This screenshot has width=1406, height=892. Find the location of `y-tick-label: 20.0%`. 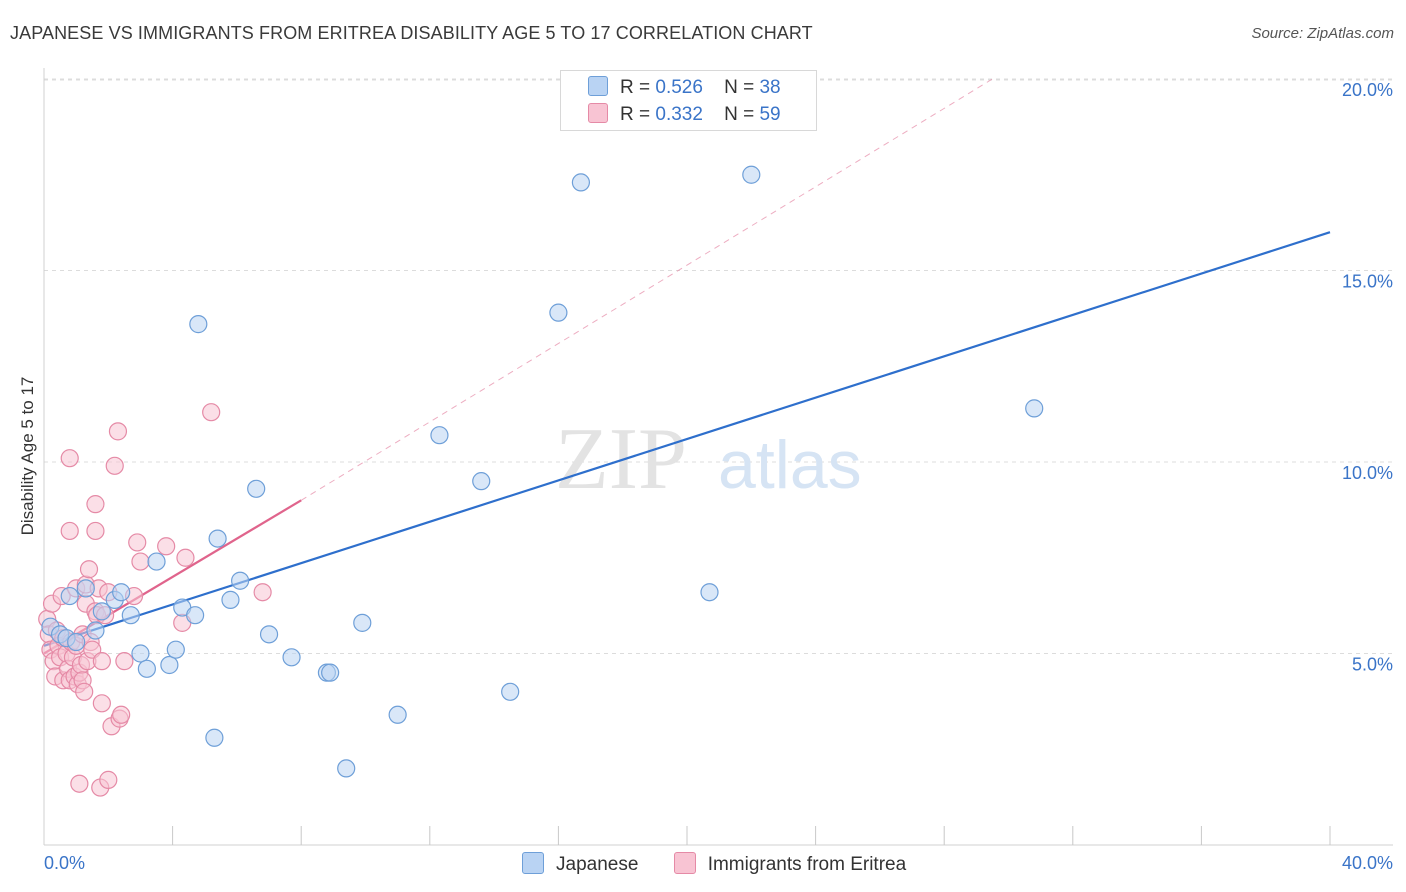

y-tick-label: 20.0% is located at coordinates (1367, 90).